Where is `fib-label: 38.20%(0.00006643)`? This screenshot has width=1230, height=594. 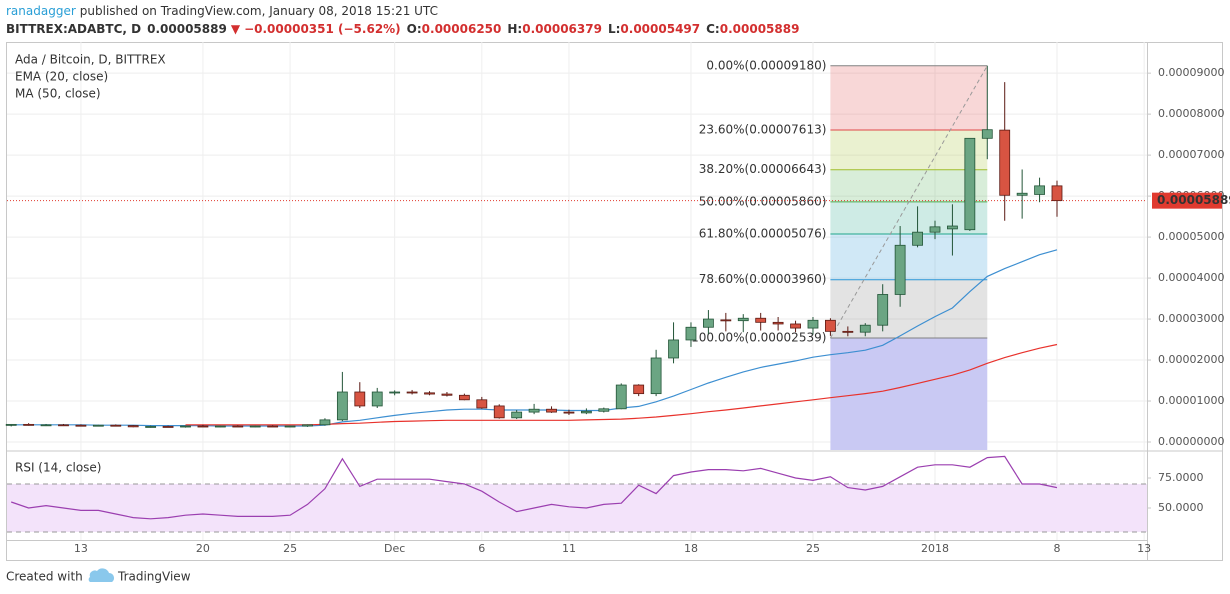 fib-label: 38.20%(0.00006643) is located at coordinates (763, 169).